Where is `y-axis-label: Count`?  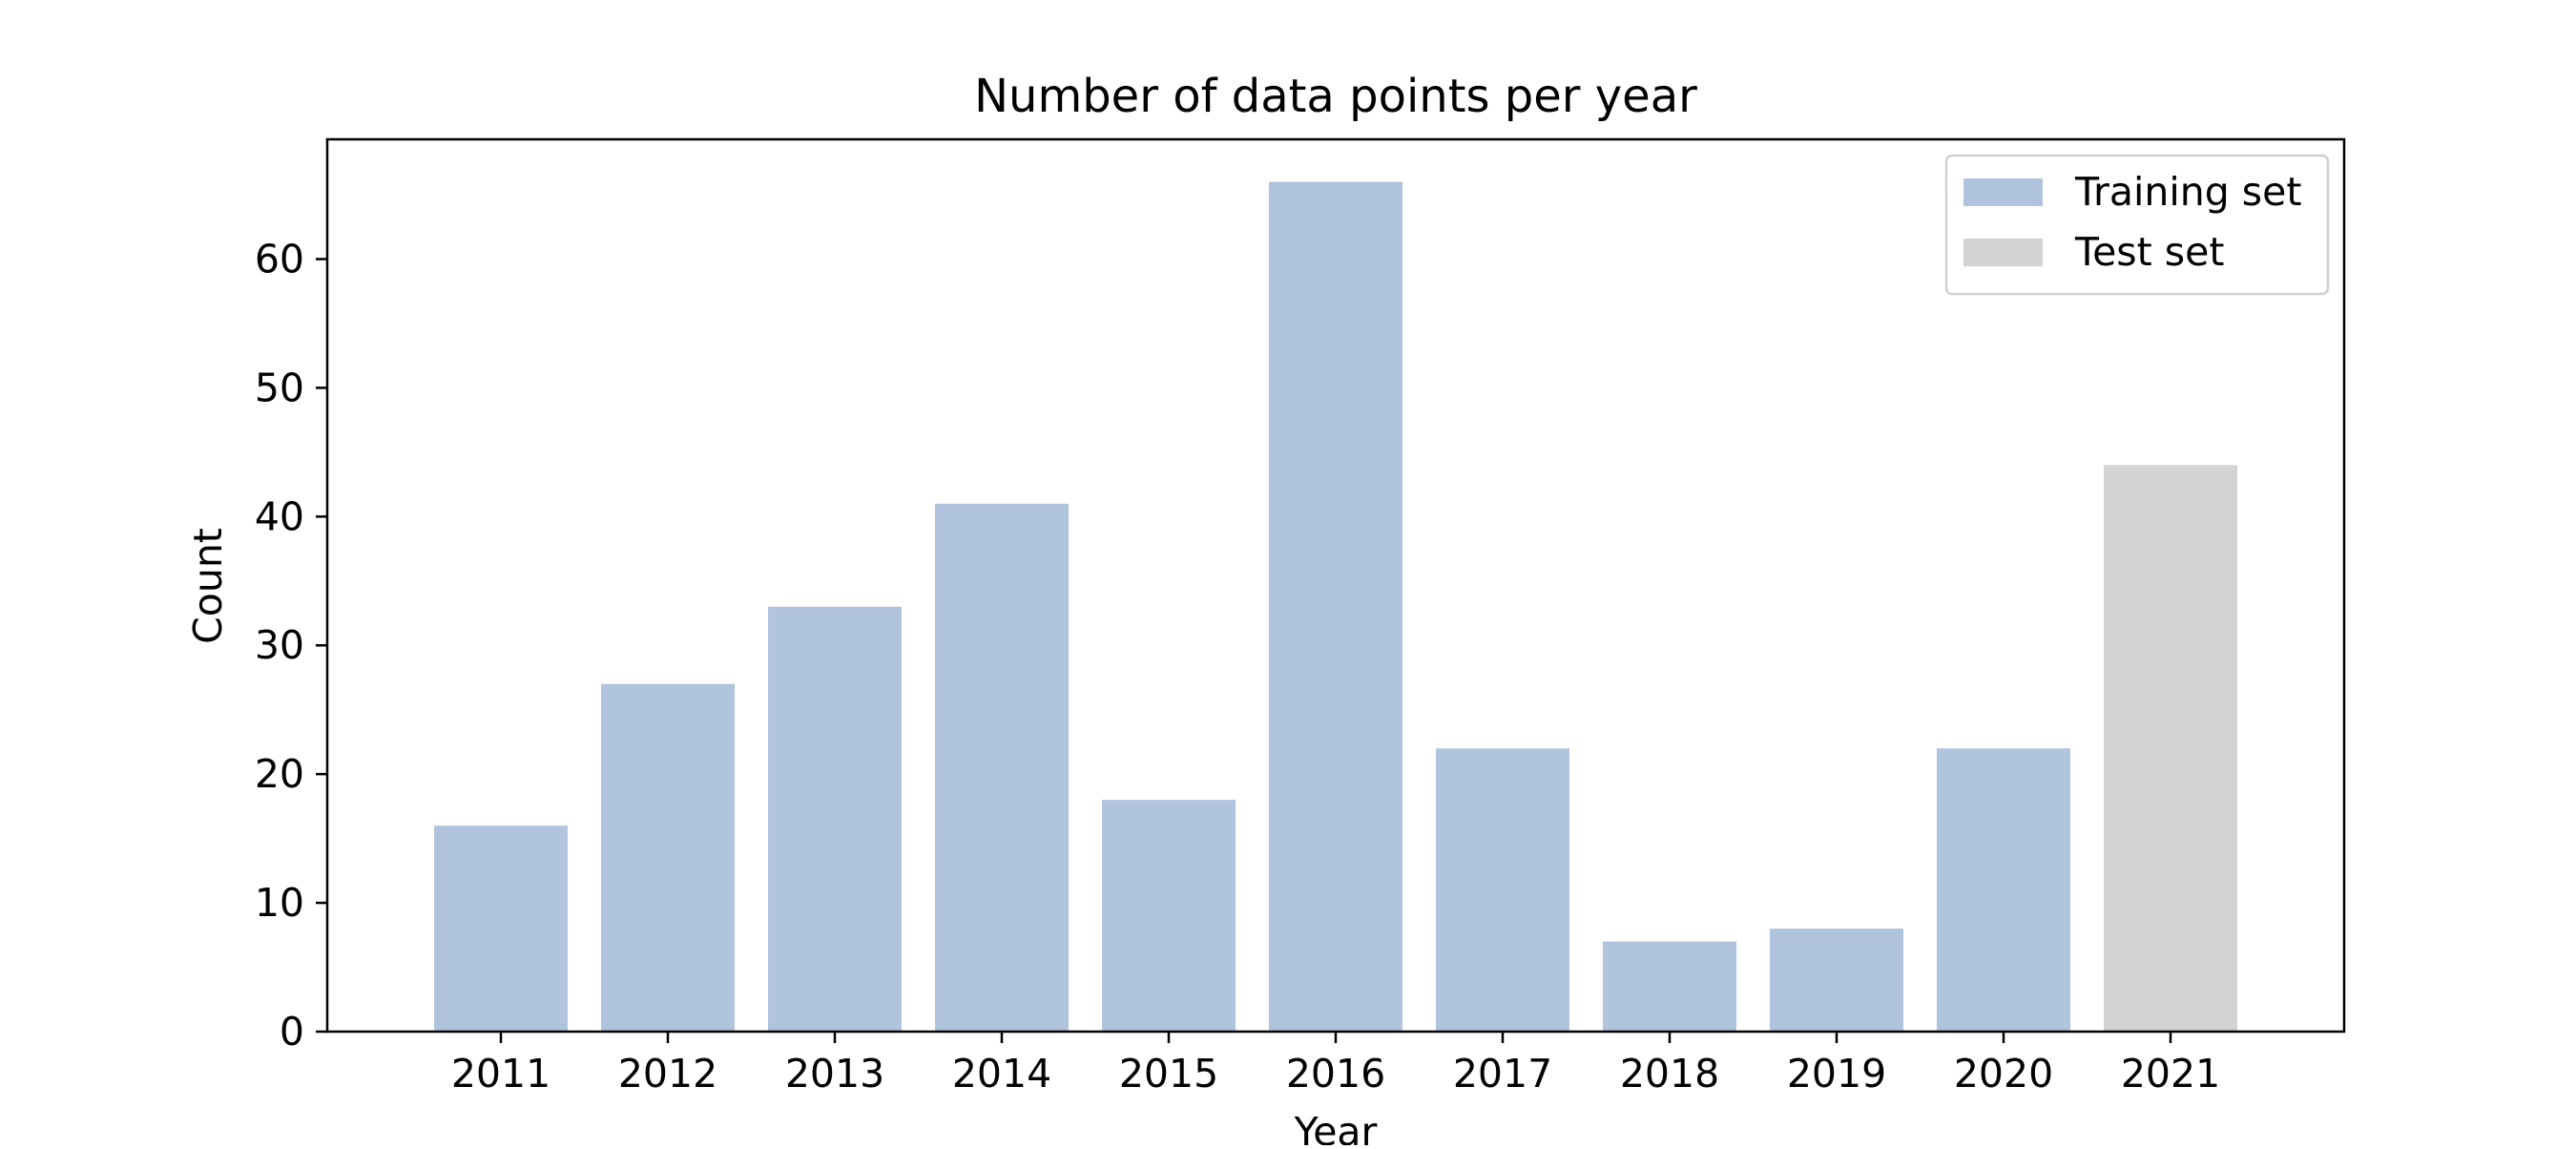 y-axis-label: Count is located at coordinates (208, 586).